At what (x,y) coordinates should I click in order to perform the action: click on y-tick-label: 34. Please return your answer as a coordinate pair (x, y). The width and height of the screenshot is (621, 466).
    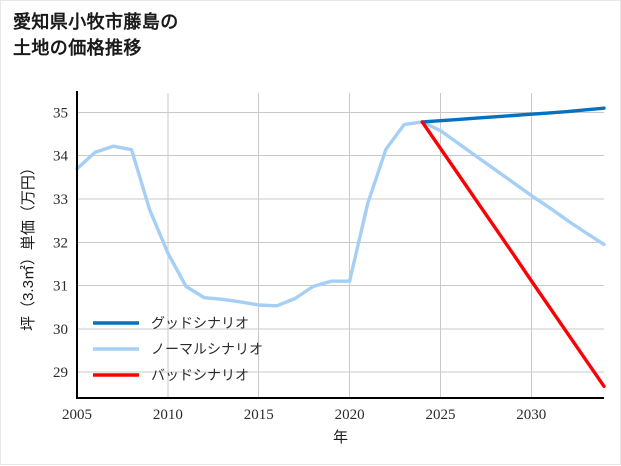
    Looking at the image, I should click on (61, 157).